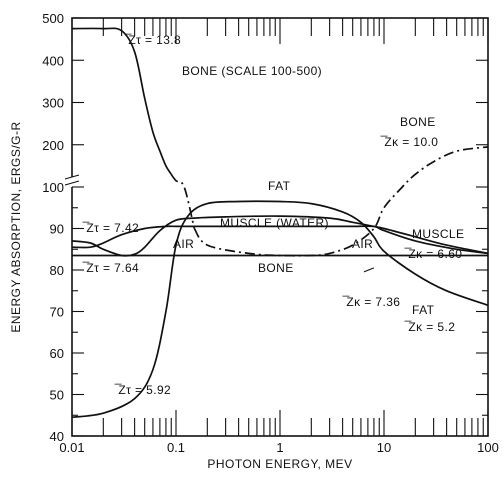 The height and width of the screenshot is (480, 504). I want to click on y-tick-label: 90, so click(57, 229).